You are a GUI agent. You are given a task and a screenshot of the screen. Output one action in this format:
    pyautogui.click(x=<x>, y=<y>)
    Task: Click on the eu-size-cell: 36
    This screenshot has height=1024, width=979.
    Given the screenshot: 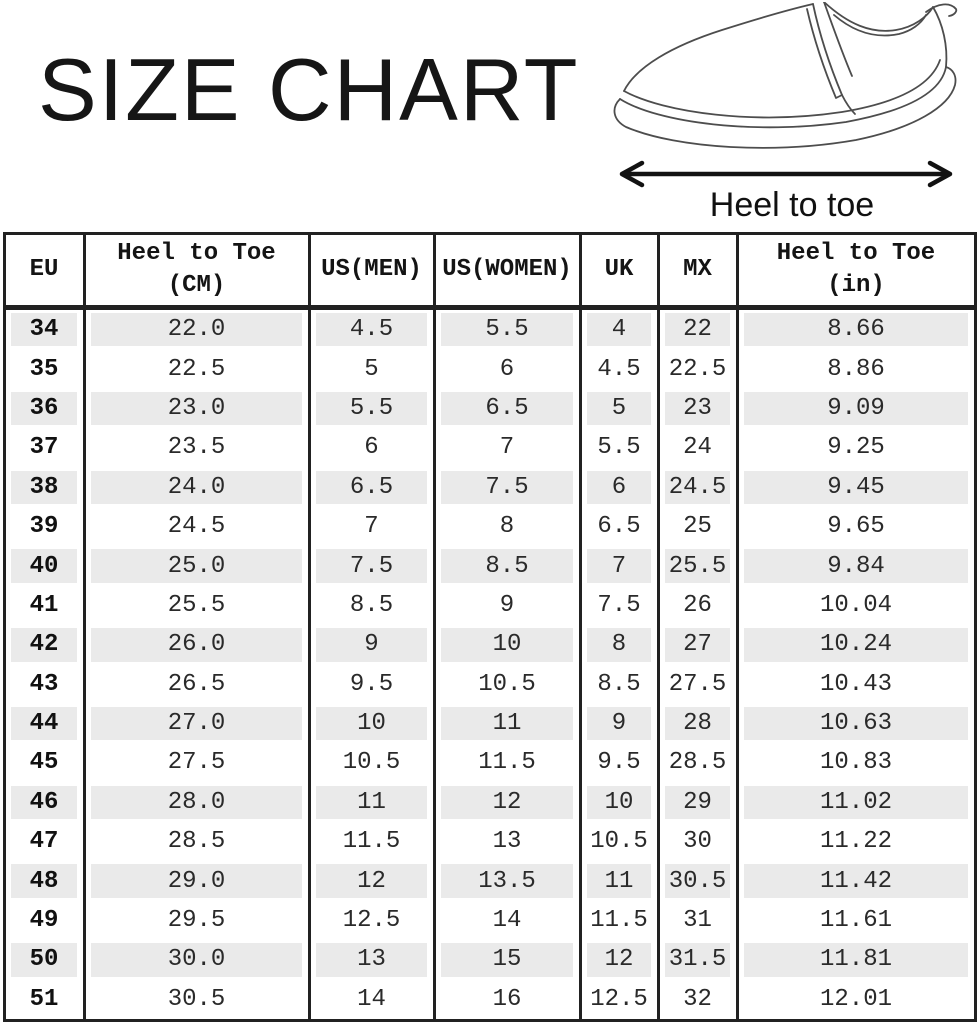 What is the action you would take?
    pyautogui.click(x=44, y=408)
    